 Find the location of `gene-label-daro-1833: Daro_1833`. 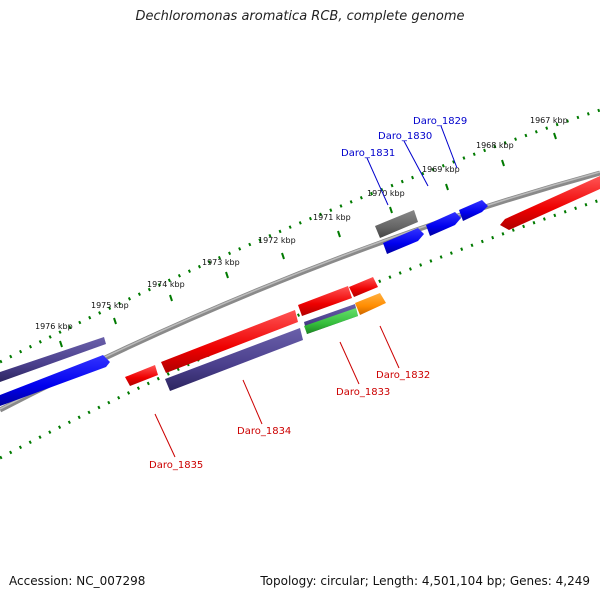

gene-label-daro-1833: Daro_1833 is located at coordinates (363, 392).